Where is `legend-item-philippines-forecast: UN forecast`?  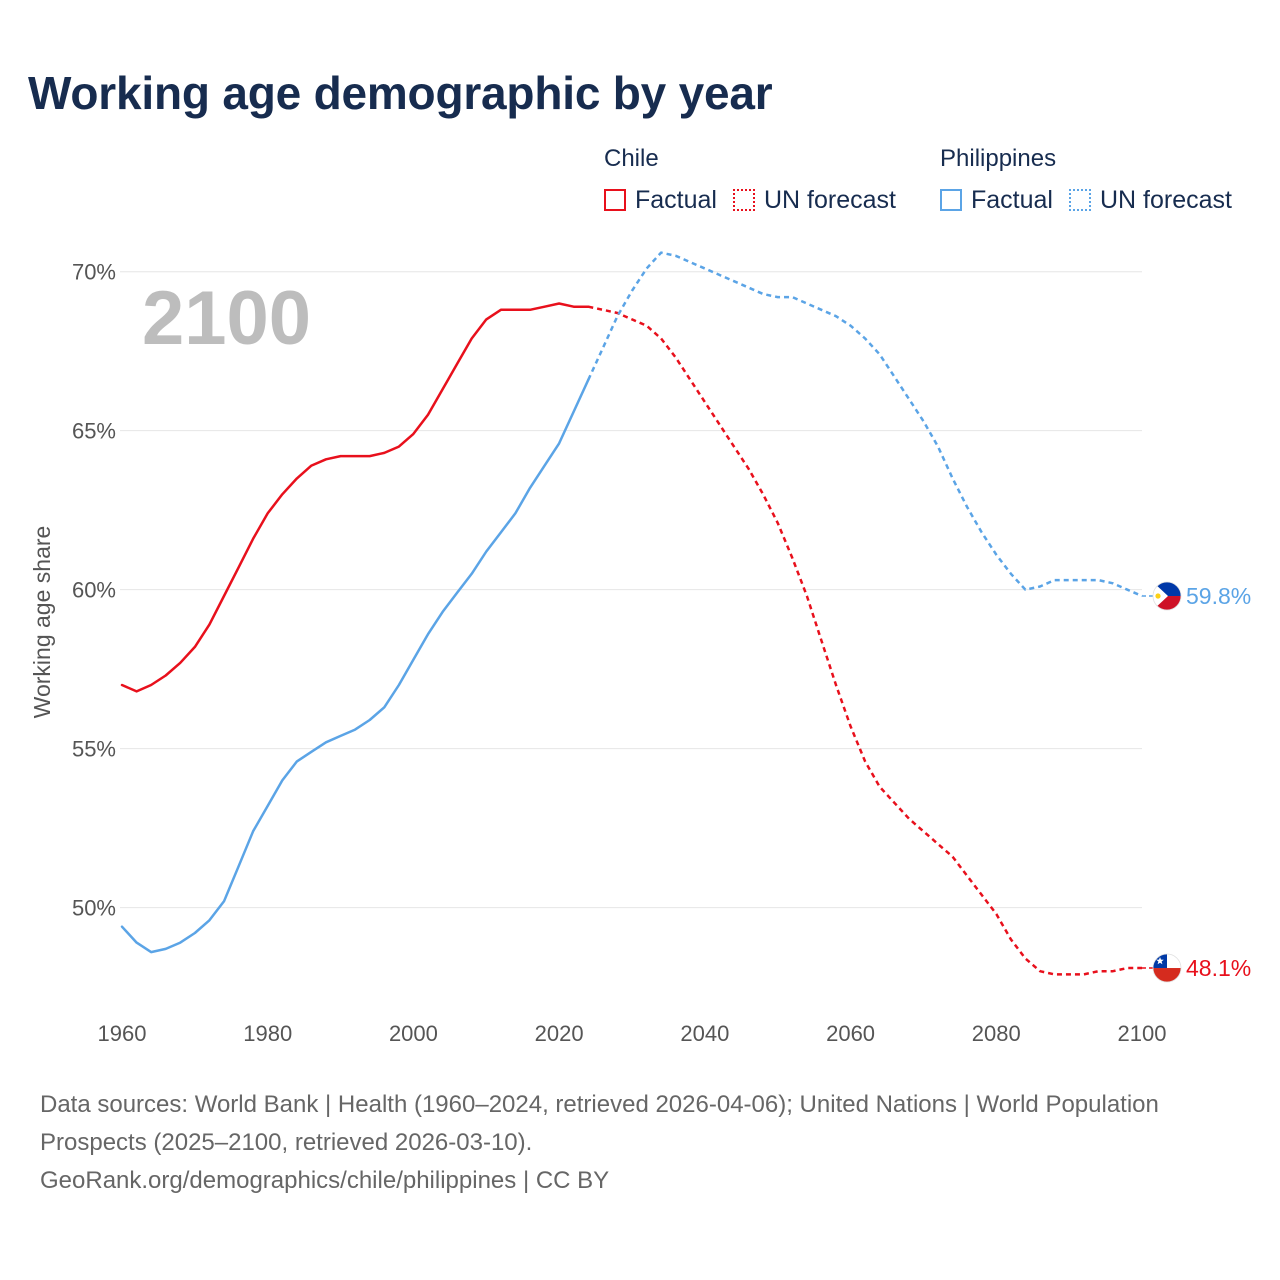 legend-item-philippines-forecast: UN forecast is located at coordinates (1150, 200).